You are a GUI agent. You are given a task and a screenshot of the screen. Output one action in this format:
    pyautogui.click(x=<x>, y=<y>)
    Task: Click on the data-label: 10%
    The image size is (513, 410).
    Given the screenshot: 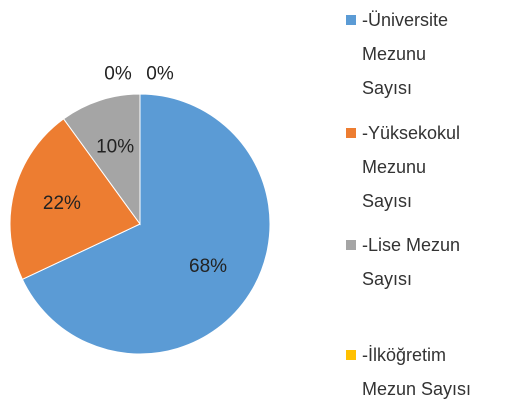 What is the action you would take?
    pyautogui.click(x=115, y=146)
    